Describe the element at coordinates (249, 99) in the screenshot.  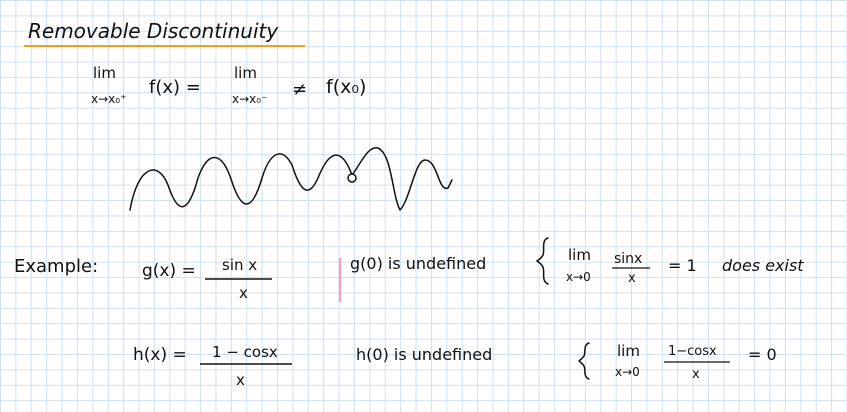
I see `lim-right-subscript: x→x₀⁻` at that location.